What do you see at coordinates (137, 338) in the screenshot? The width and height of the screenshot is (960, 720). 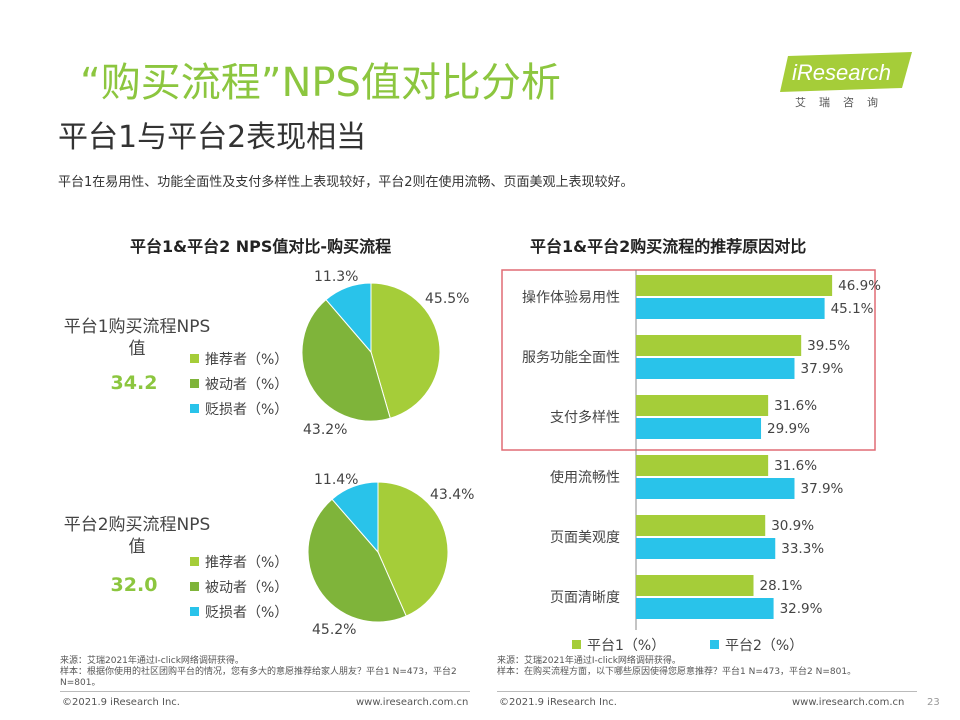 I see `nps-label-platform1: 平台1购买流程NPS值` at bounding box center [137, 338].